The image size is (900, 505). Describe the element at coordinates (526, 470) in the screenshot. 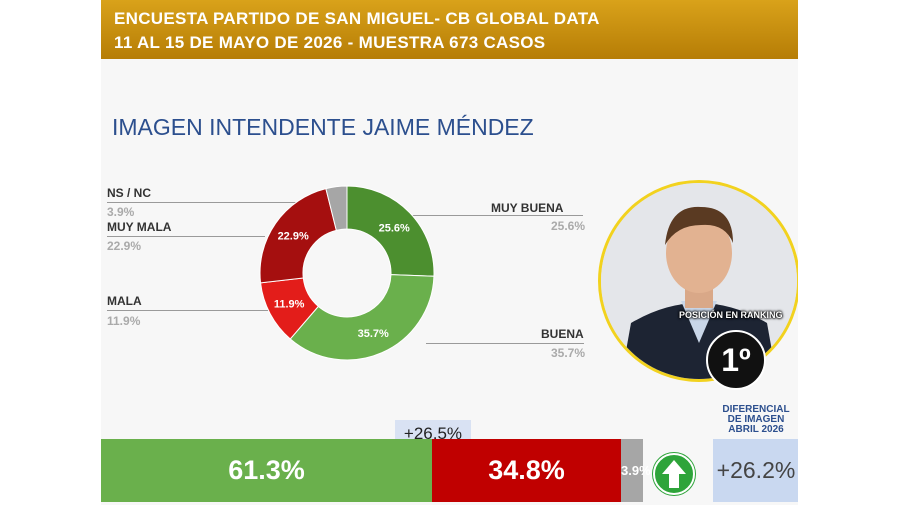

I see `negative-bar: 34.8%` at that location.